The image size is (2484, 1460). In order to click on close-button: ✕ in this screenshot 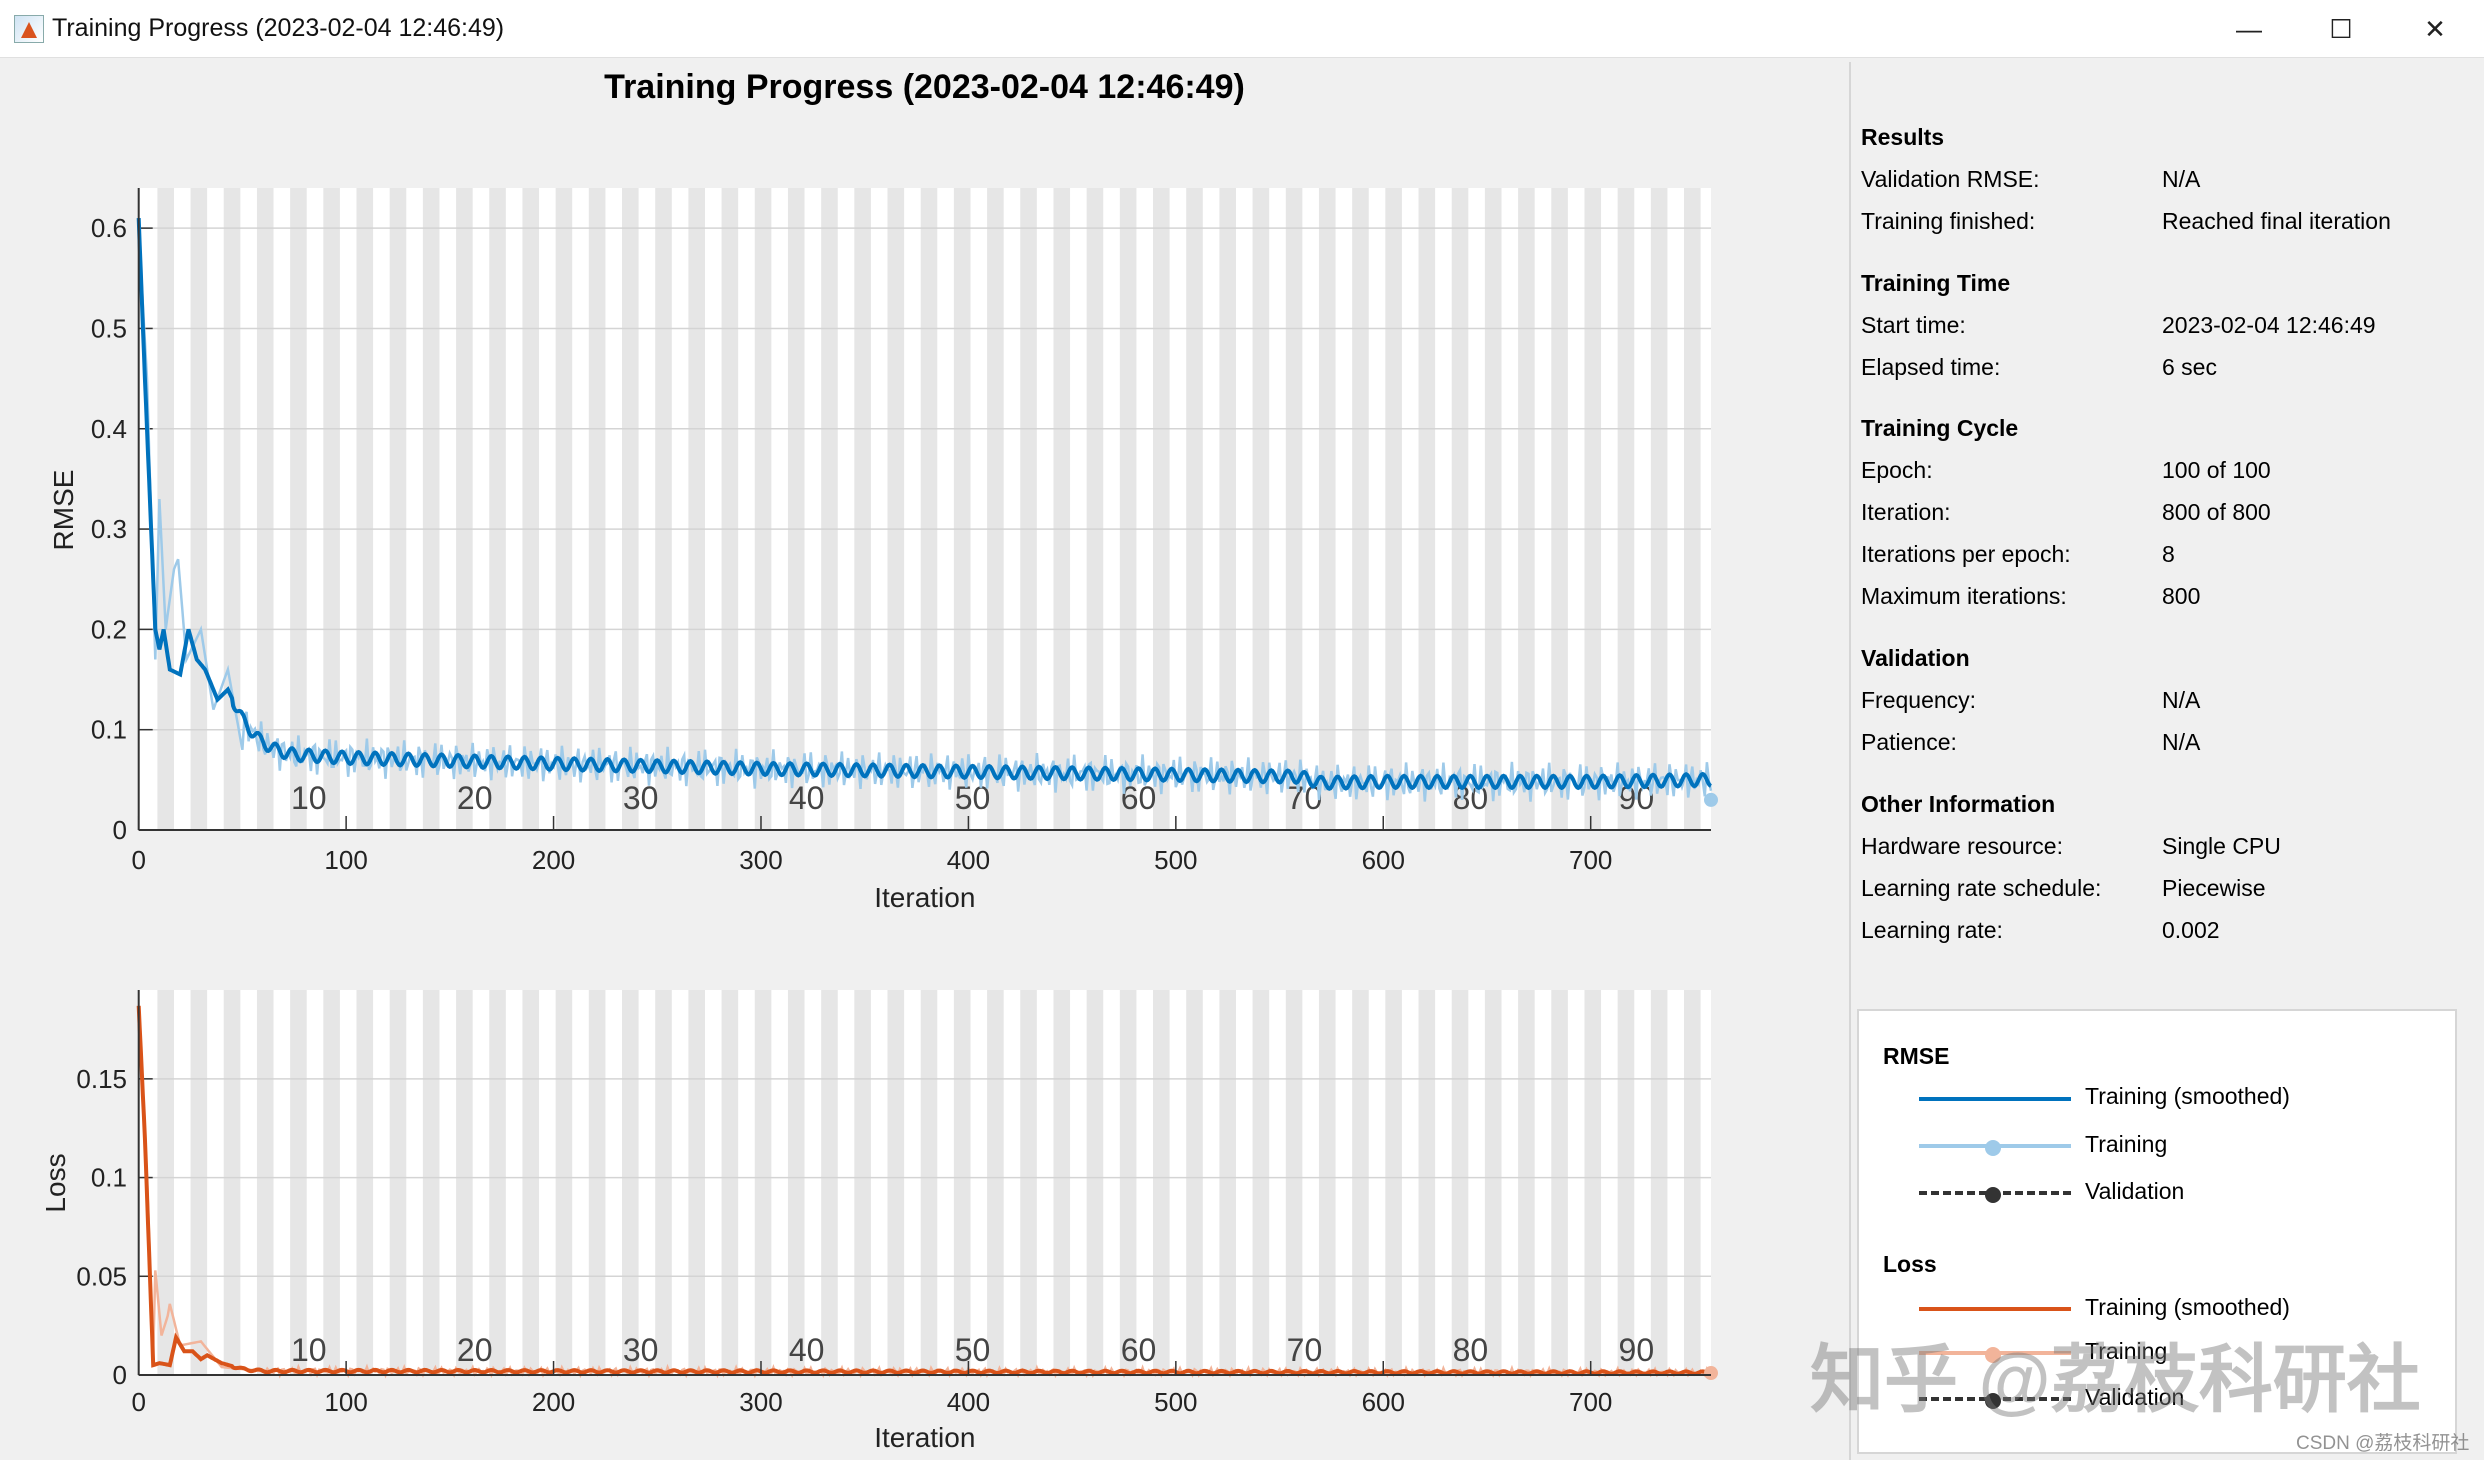, I will do `click(2435, 28)`.